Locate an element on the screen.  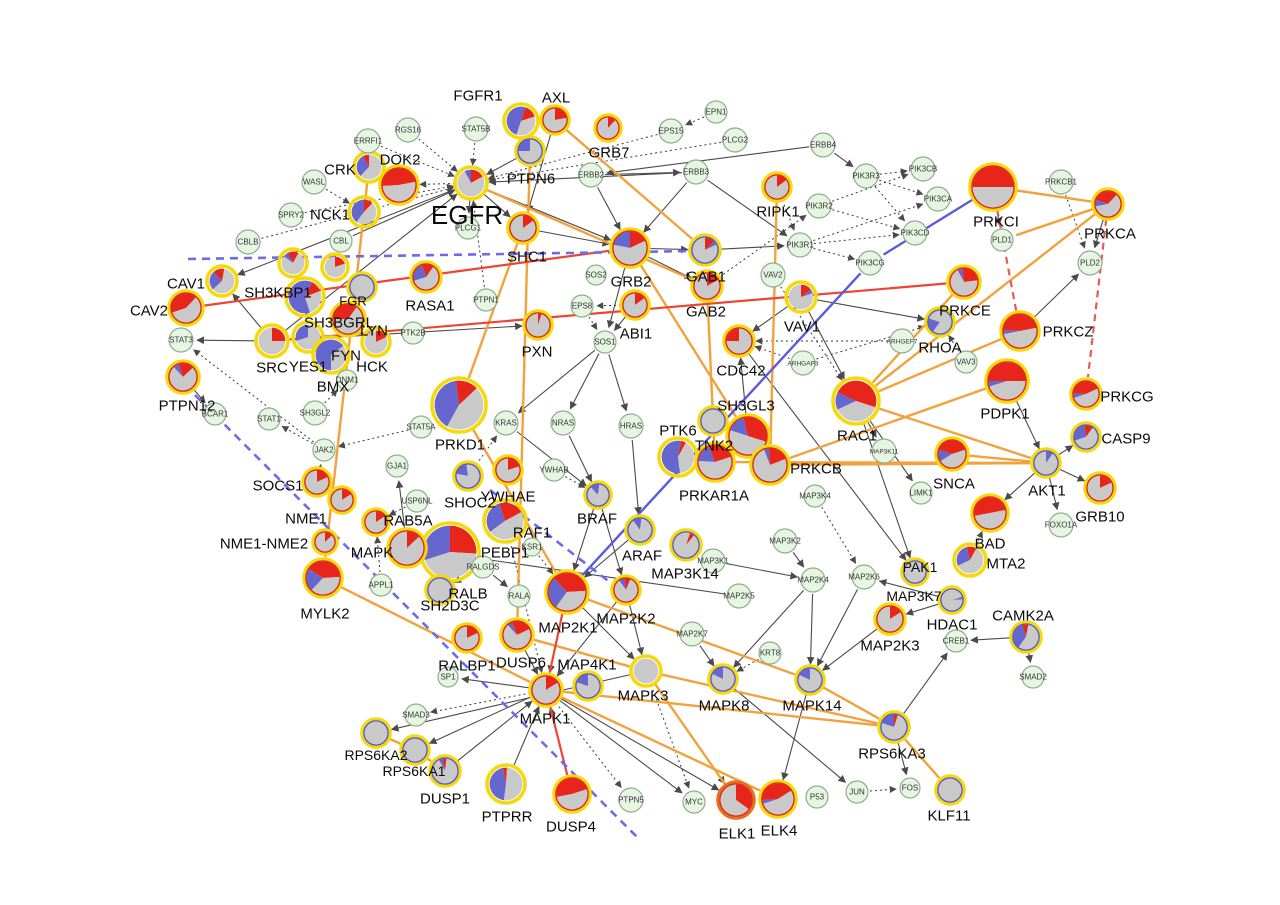
node-CASP9 is located at coordinates (1086, 437).